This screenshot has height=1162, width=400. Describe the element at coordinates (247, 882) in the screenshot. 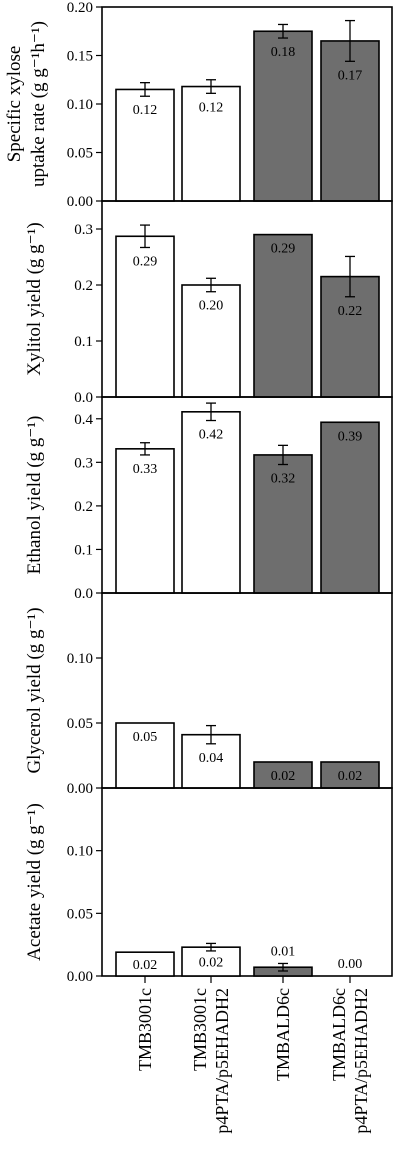

I see `panel-frame` at that location.